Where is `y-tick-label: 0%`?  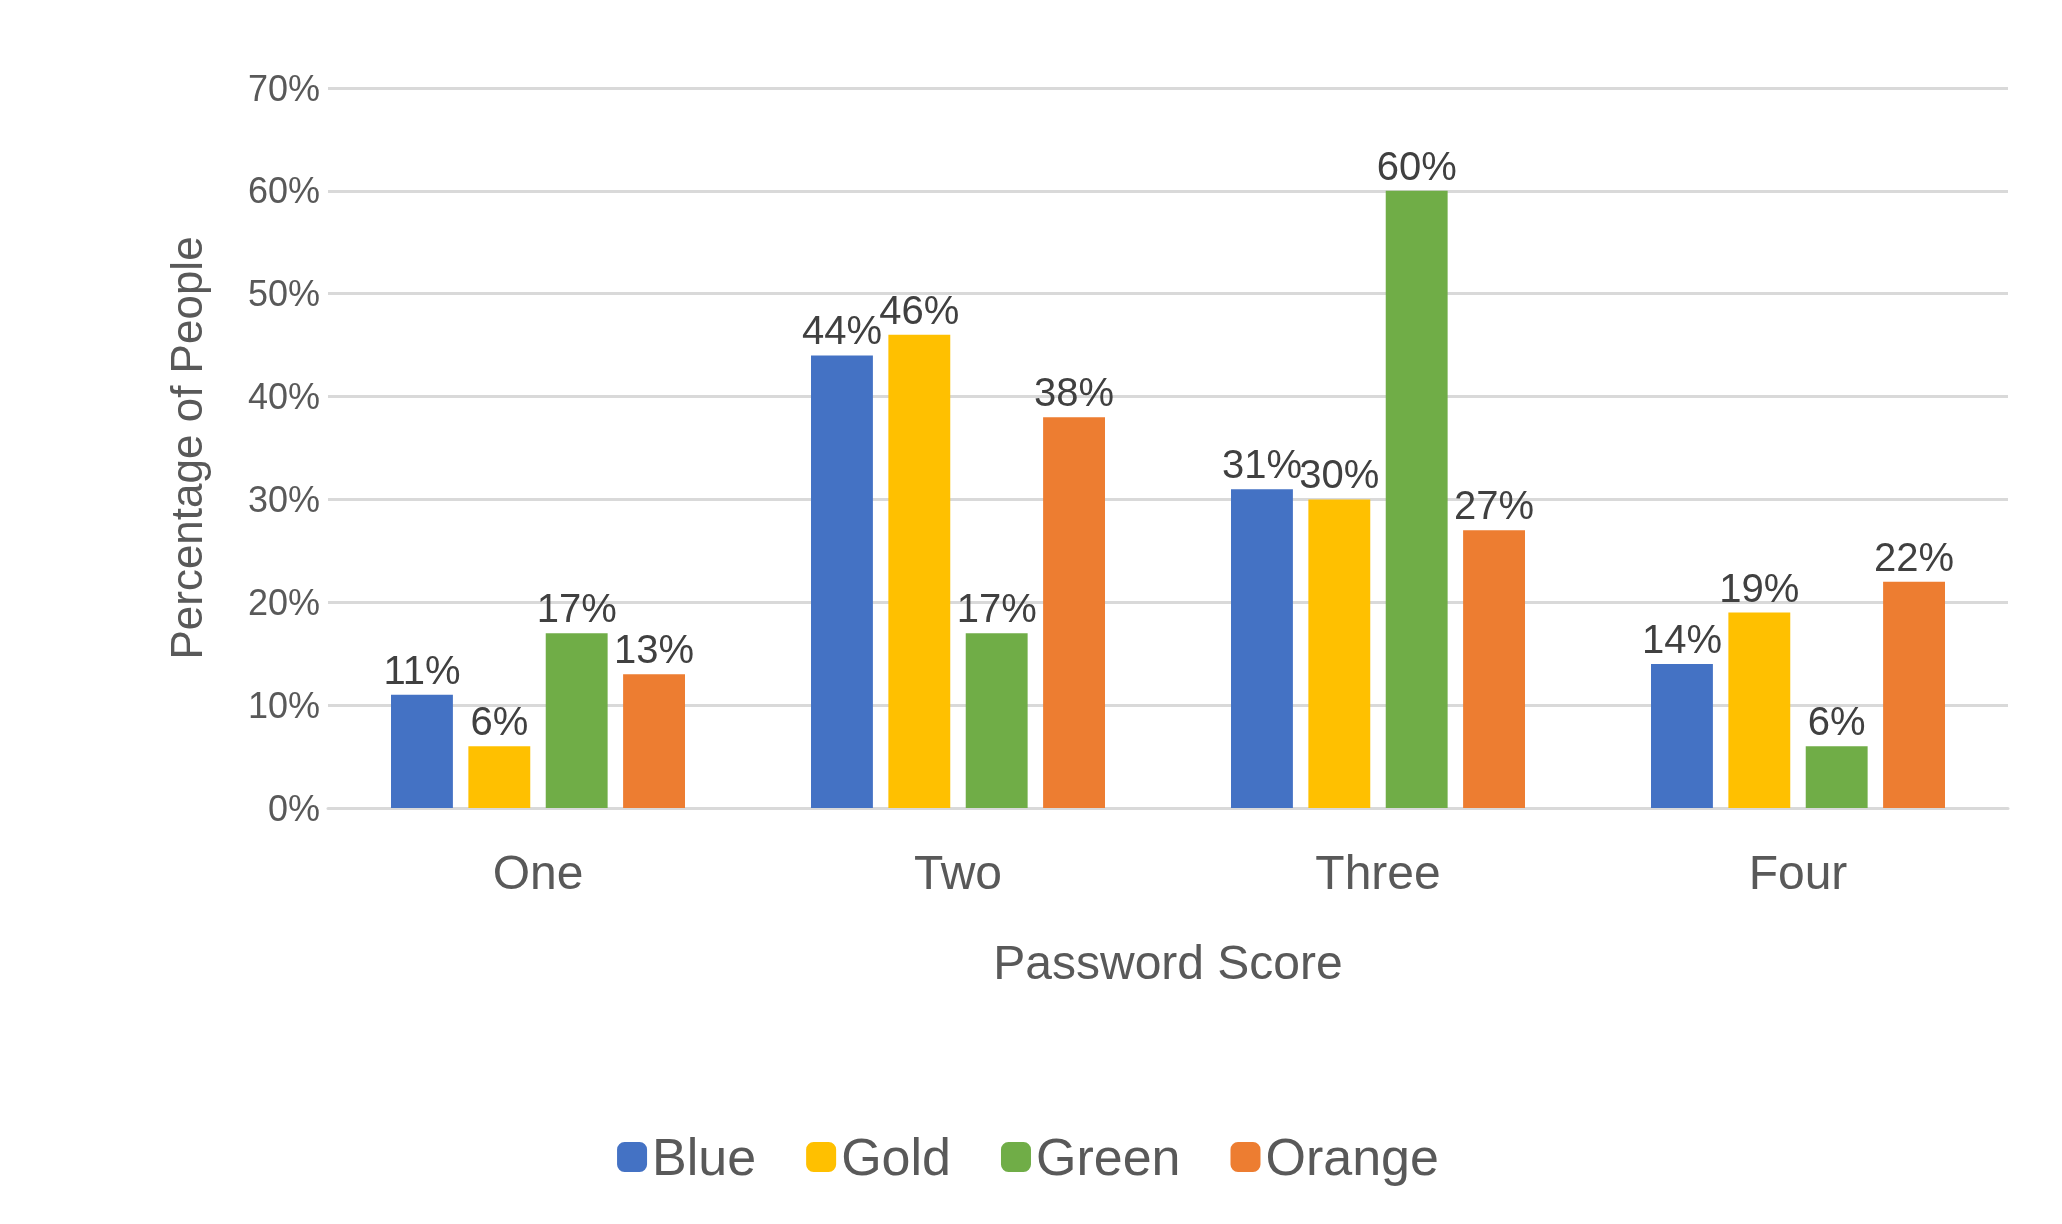
y-tick-label: 0% is located at coordinates (293, 808).